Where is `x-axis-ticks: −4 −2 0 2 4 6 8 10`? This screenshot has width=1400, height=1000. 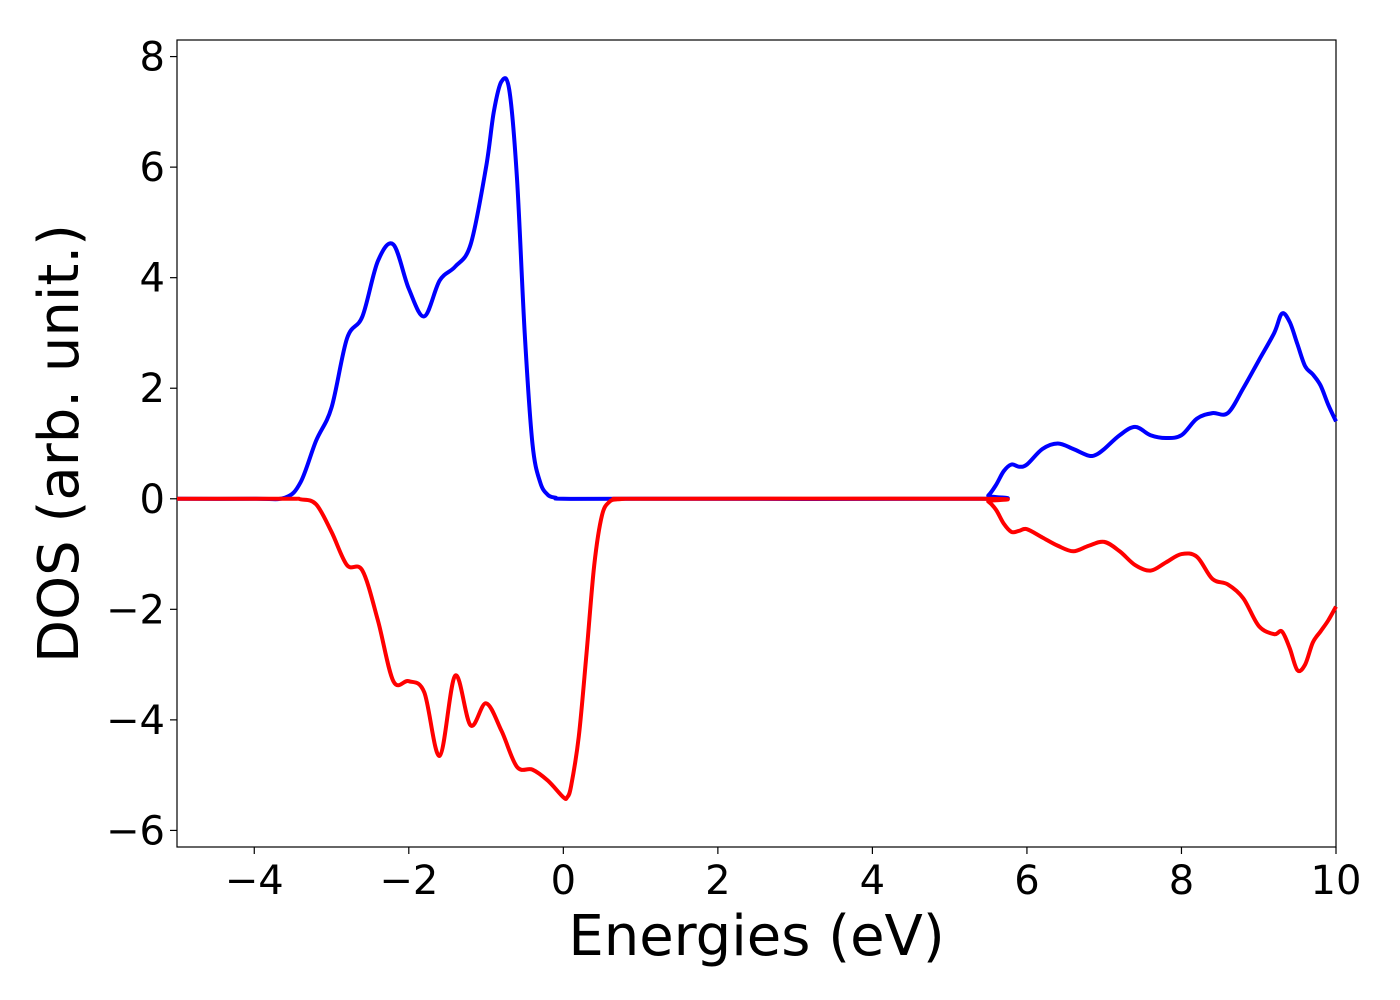
x-axis-ticks: −4 −2 0 2 4 6 8 10 is located at coordinates (793, 875).